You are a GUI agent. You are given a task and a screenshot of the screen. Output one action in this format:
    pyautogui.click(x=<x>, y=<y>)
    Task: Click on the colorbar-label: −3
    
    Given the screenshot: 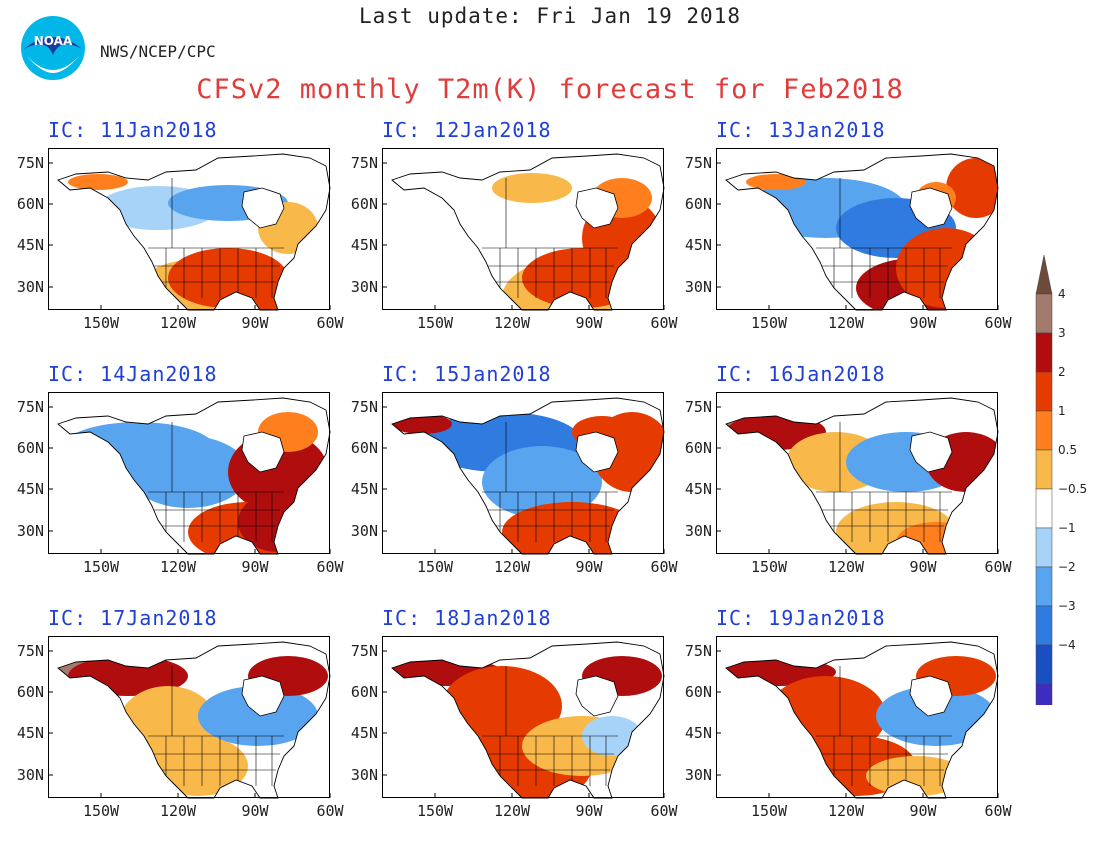 What is the action you would take?
    pyautogui.click(x=1067, y=606)
    